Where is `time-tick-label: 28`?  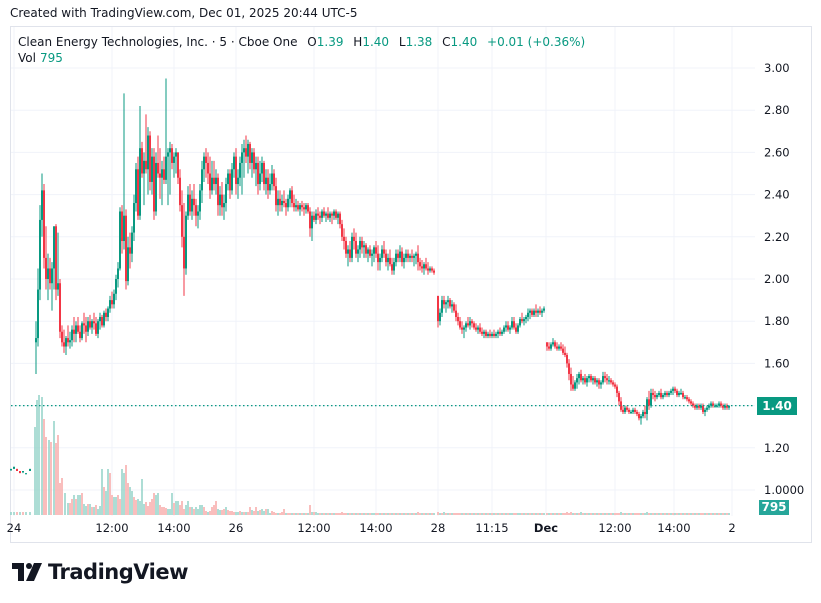 time-tick-label: 28 is located at coordinates (438, 528).